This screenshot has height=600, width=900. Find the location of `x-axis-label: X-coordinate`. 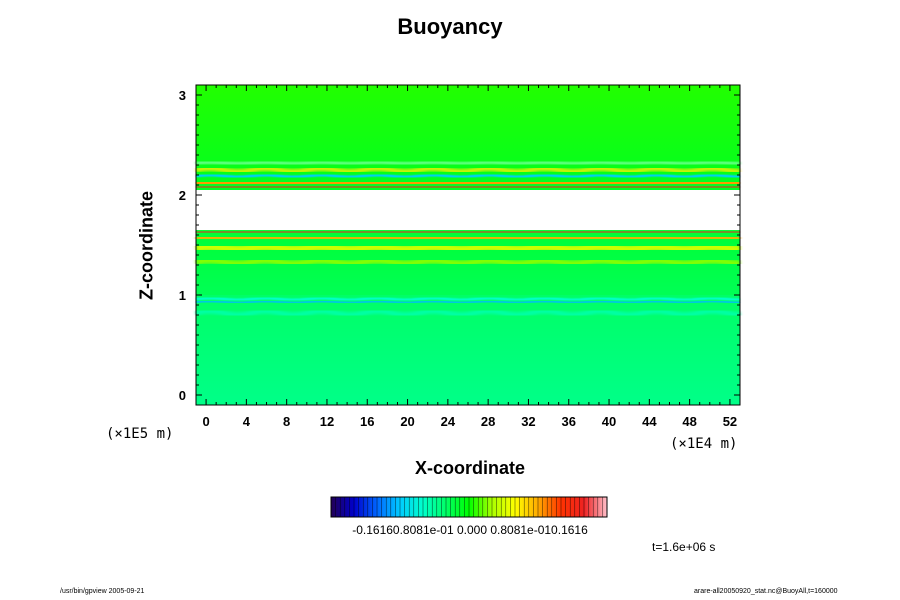

x-axis-label: X-coordinate is located at coordinates (469, 468).